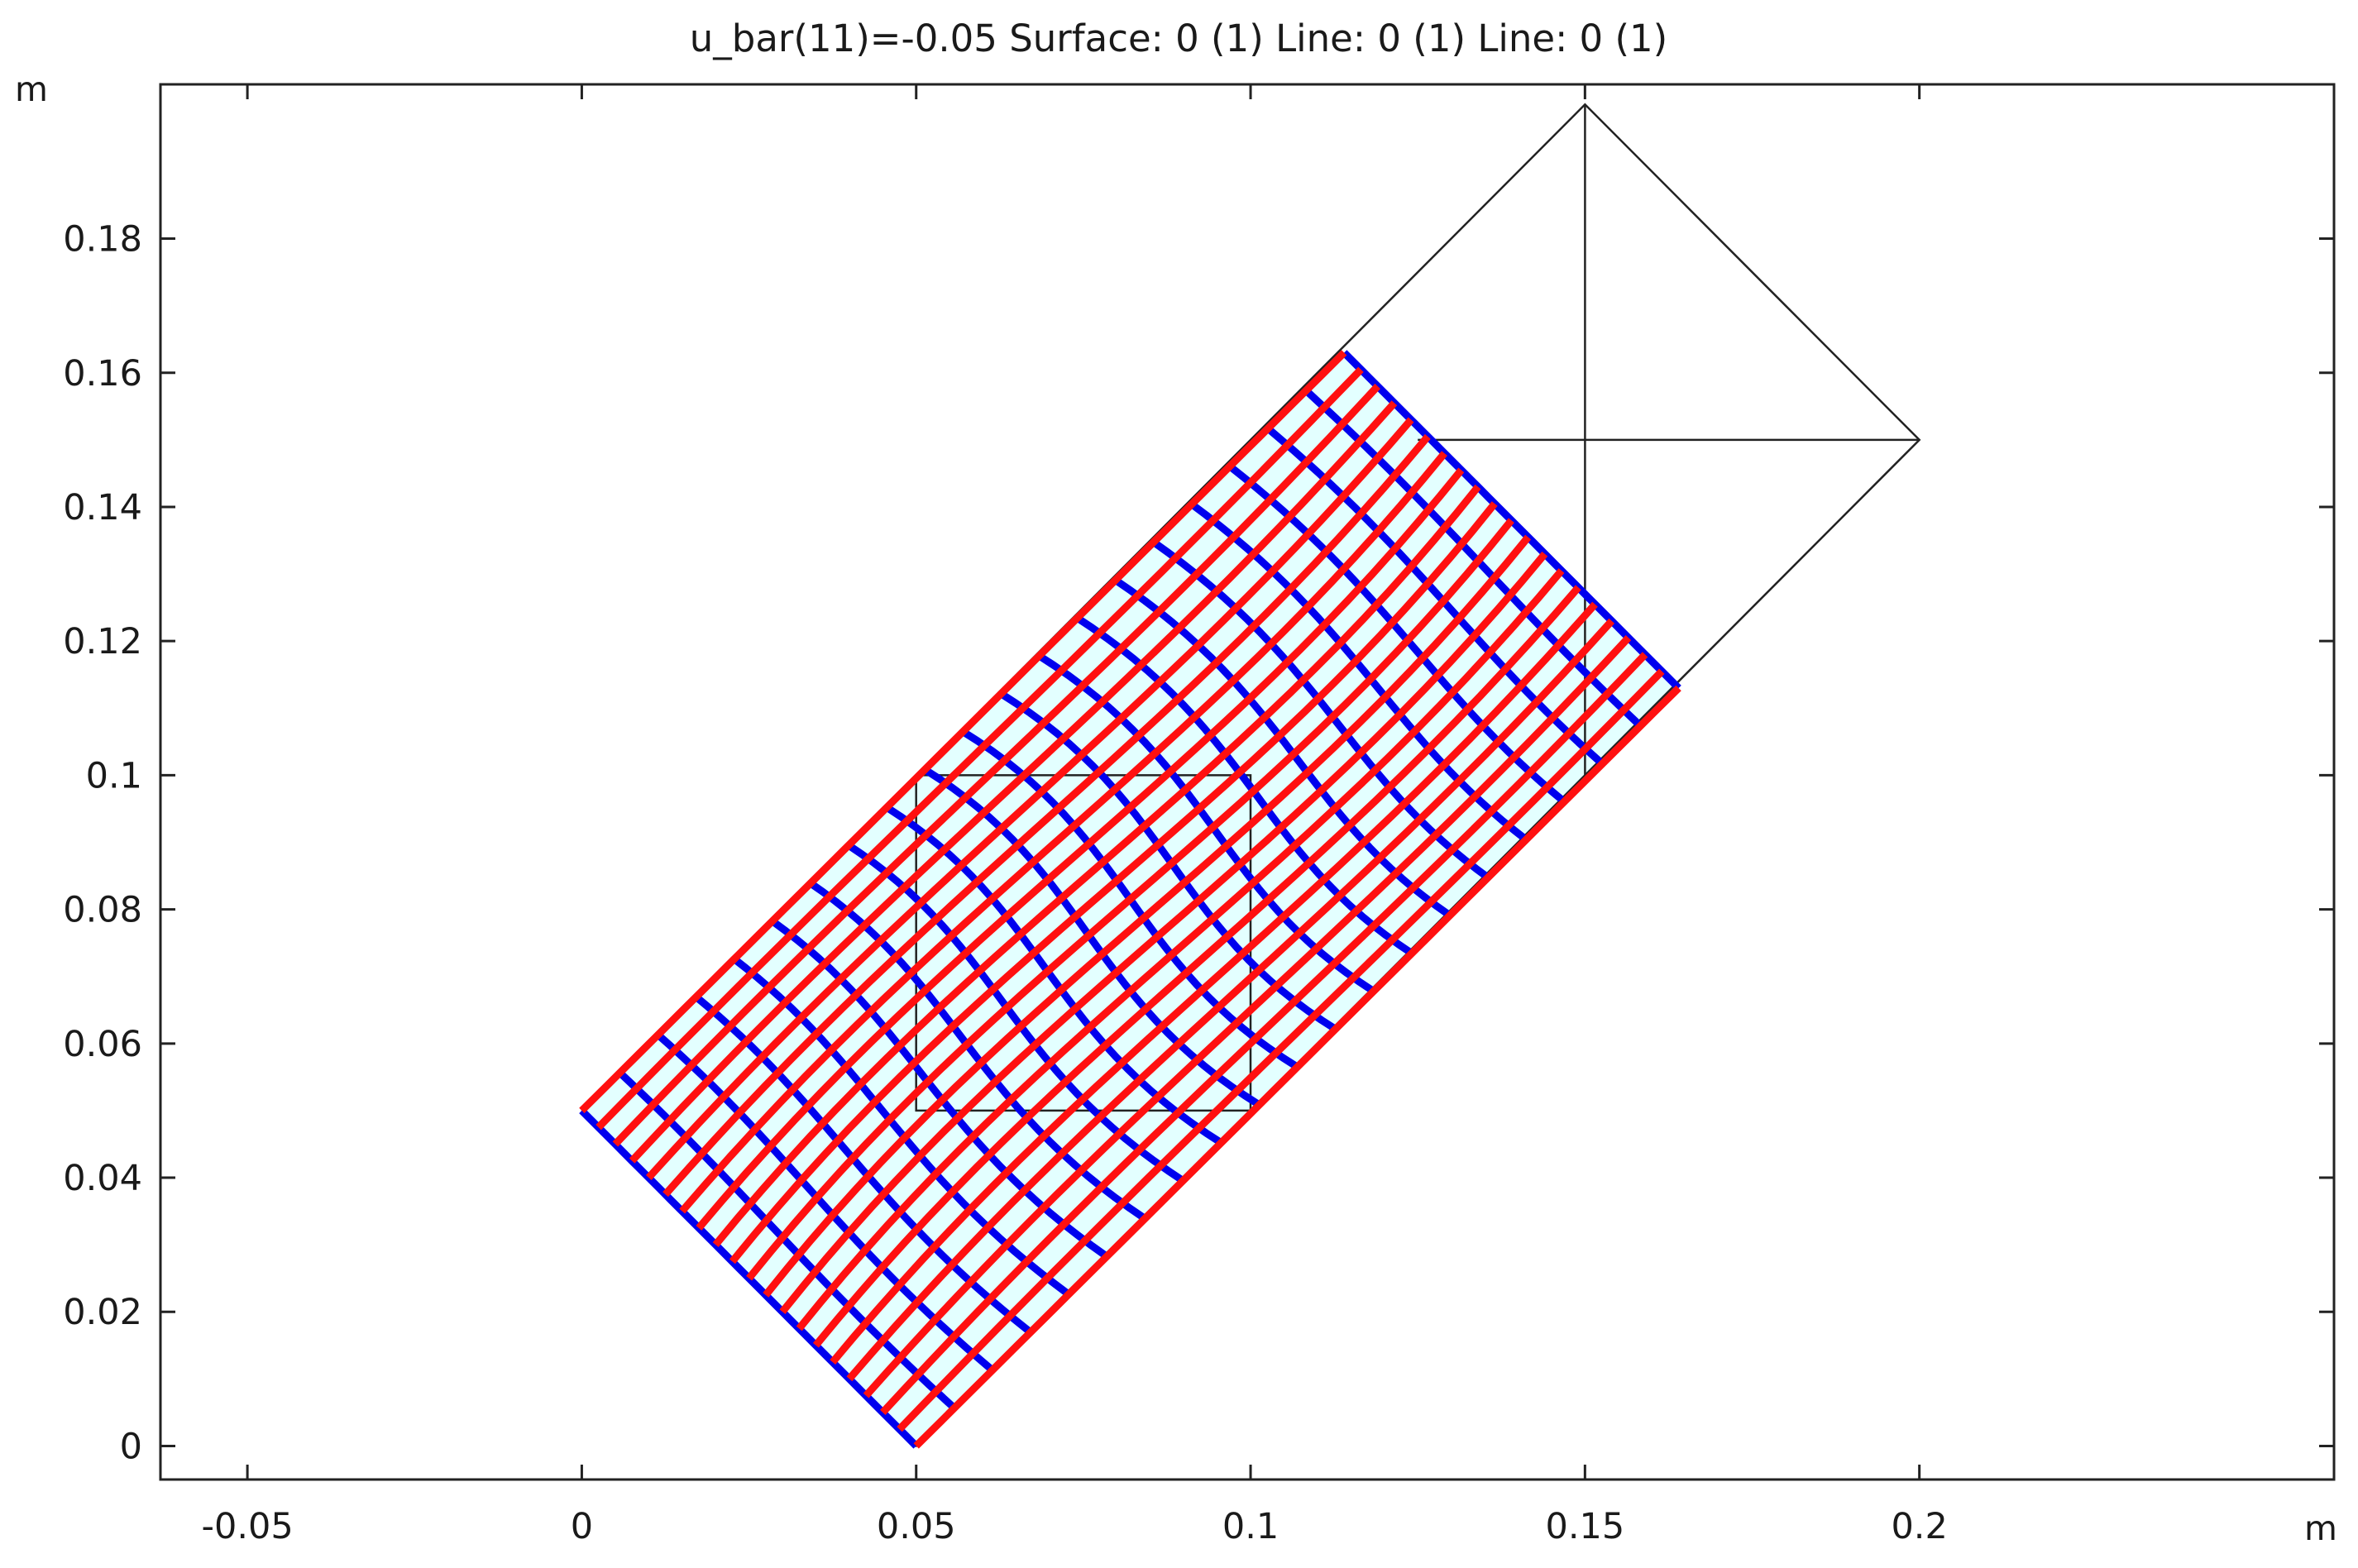 The width and height of the screenshot is (2358, 1568). What do you see at coordinates (102, 1178) in the screenshot?
I see `y-tick-label: 0.04` at bounding box center [102, 1178].